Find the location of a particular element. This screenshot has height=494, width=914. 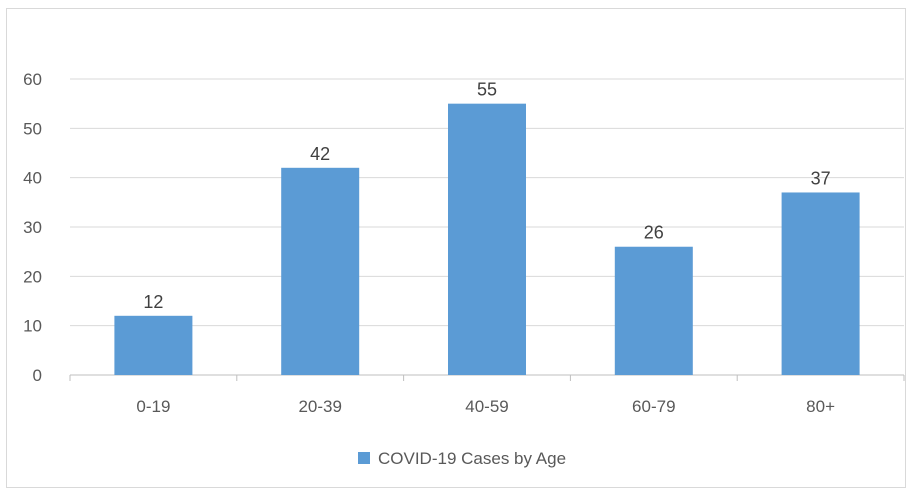

y-tick-label: 0 is located at coordinates (37, 375).